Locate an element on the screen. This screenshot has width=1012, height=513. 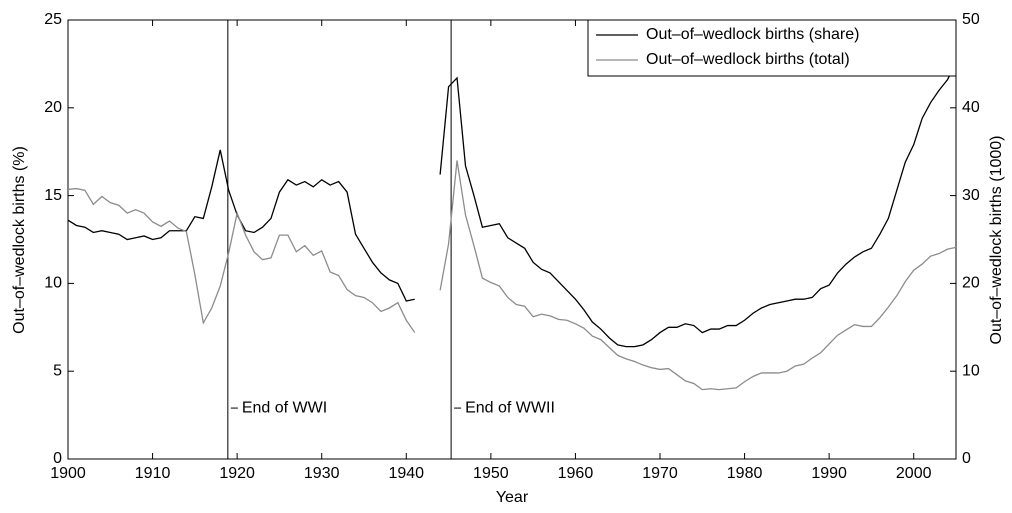
x-tick-label: 1980 is located at coordinates (745, 473).